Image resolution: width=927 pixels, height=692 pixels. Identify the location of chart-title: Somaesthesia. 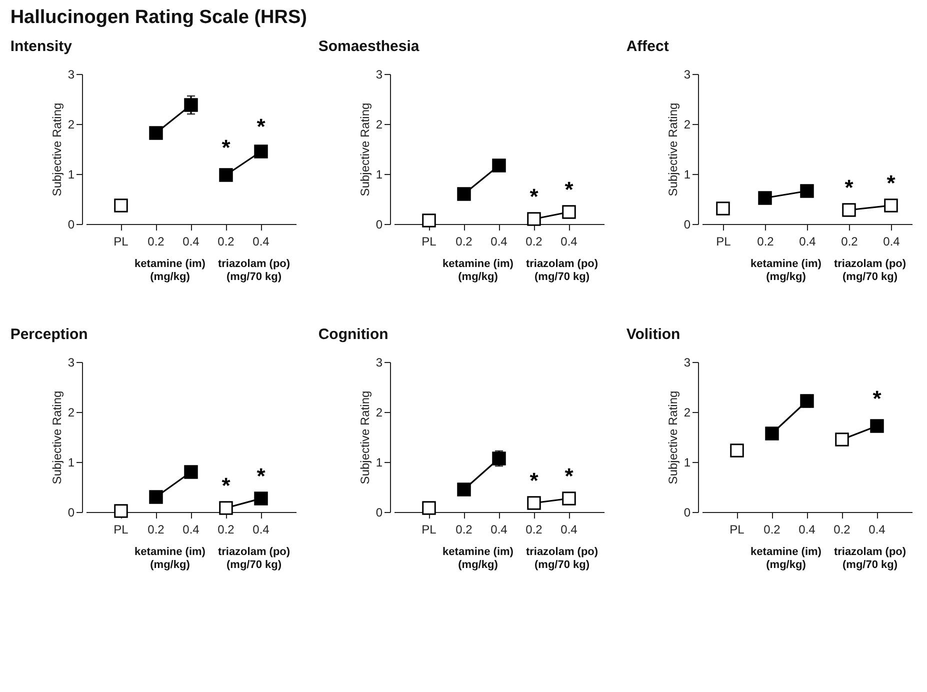
(369, 46).